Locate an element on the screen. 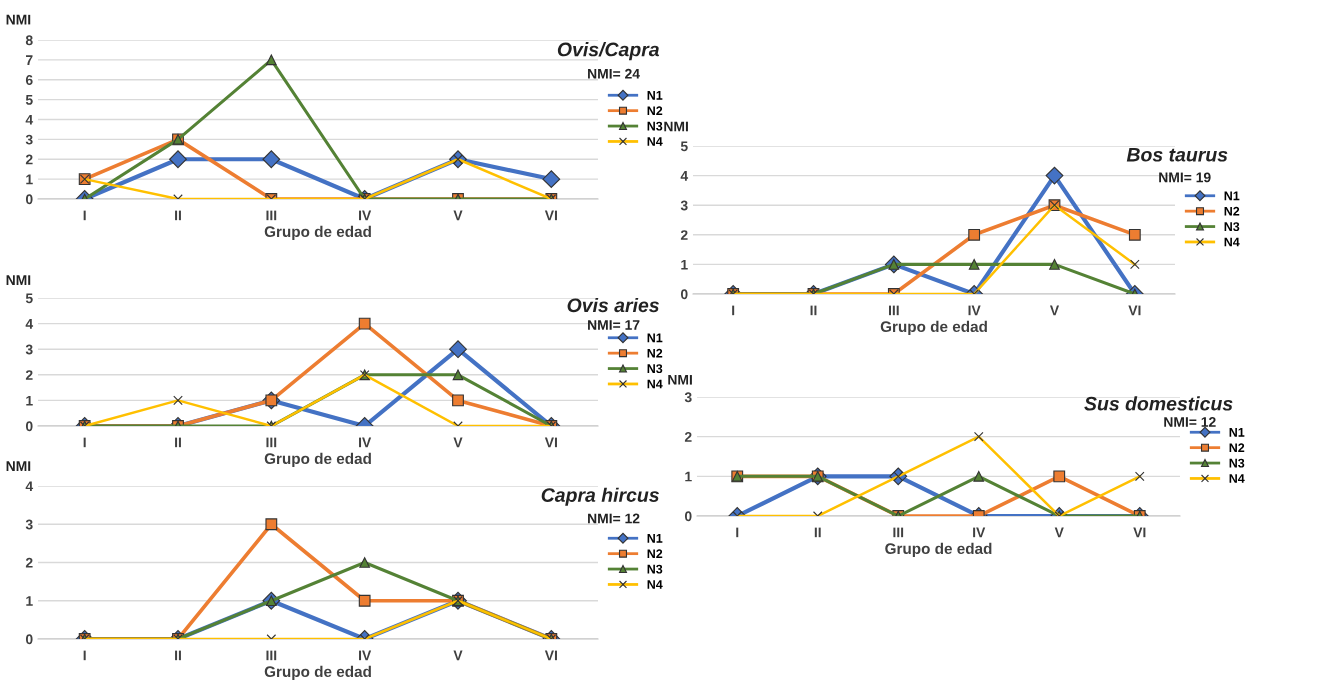 This screenshot has width=1319, height=690. text: NMI= 24 is located at coordinates (614, 73).